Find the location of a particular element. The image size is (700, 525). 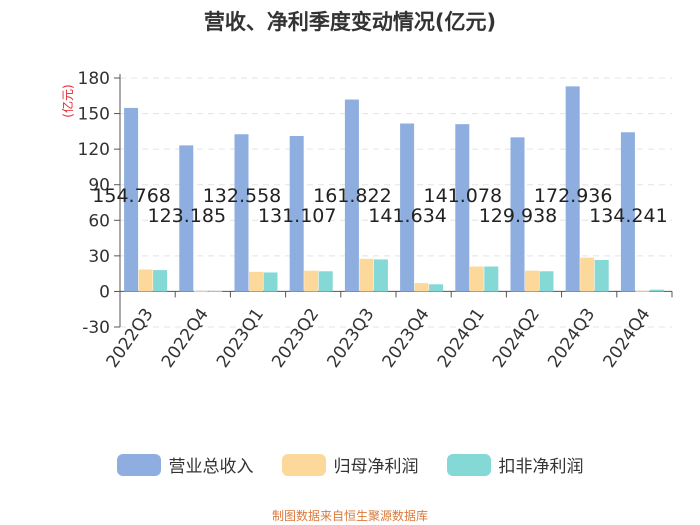

data-label: 172.936 is located at coordinates (573, 196).